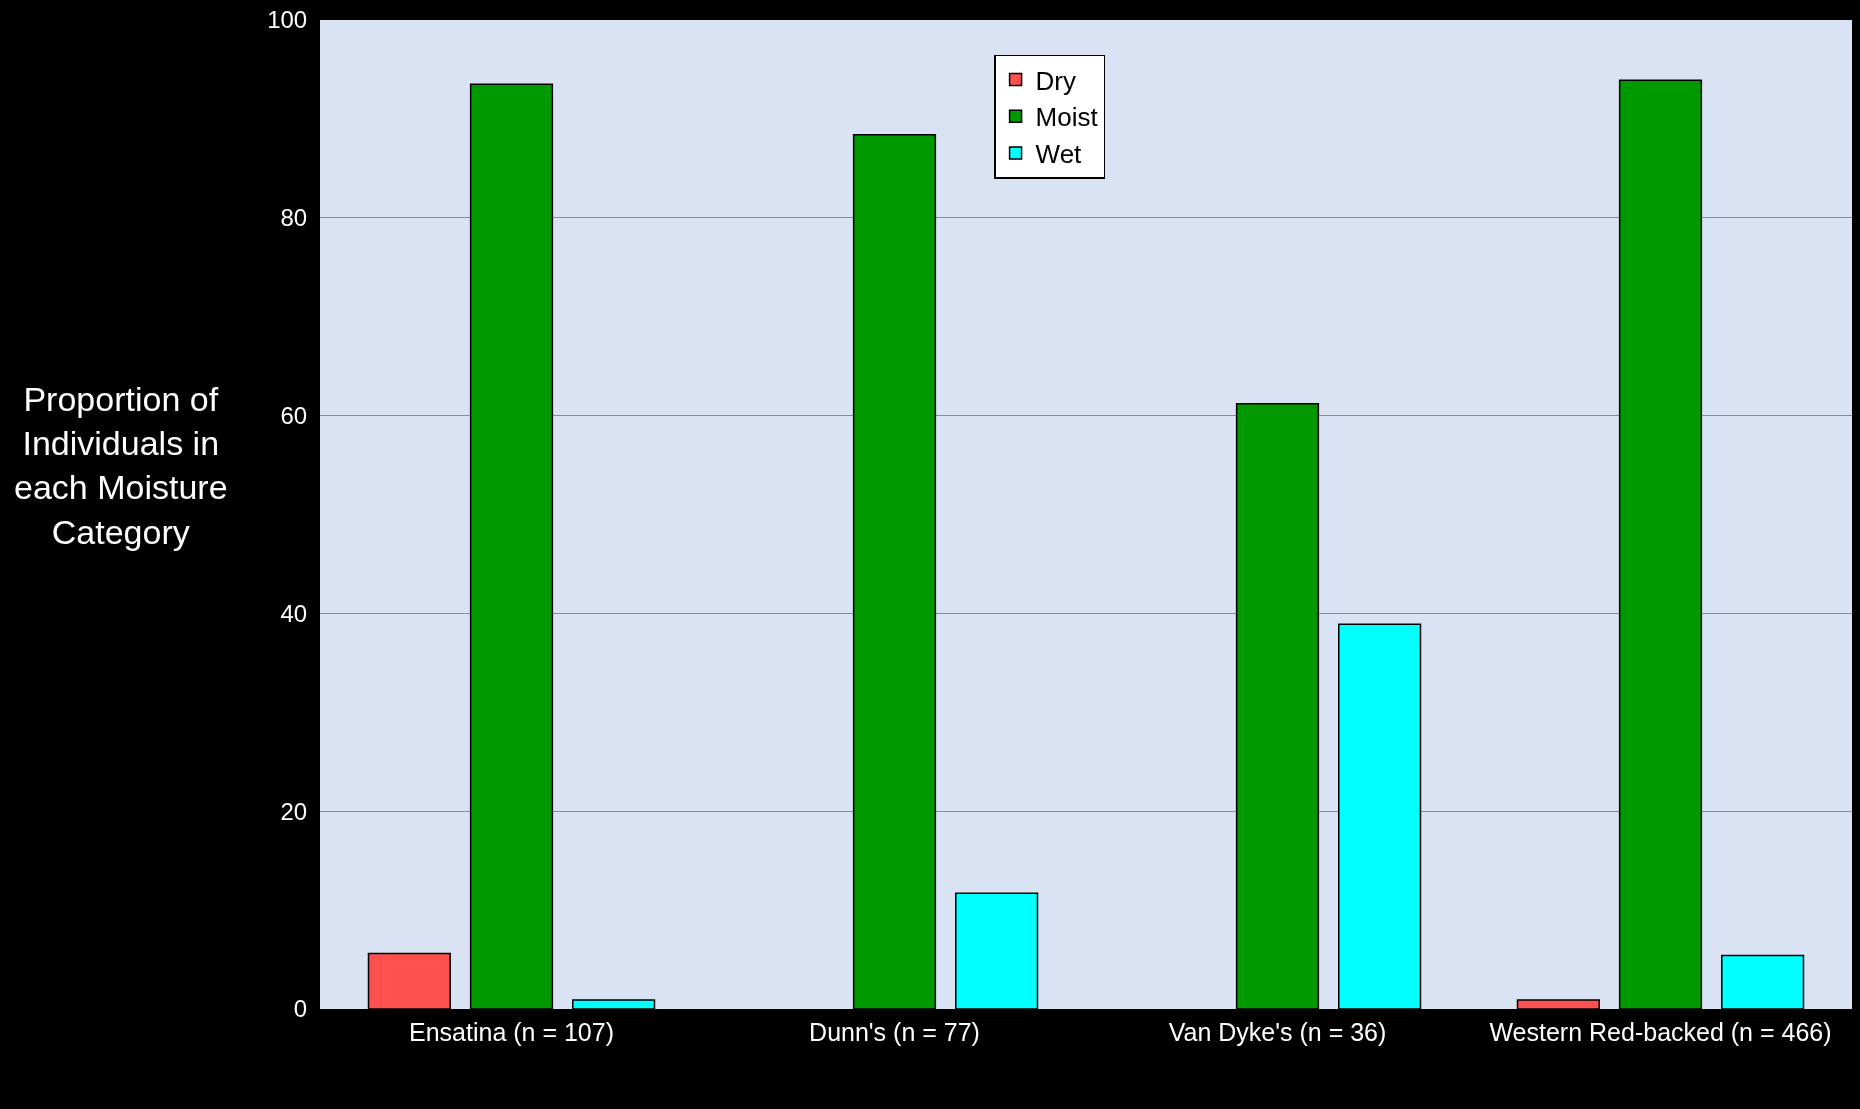 The height and width of the screenshot is (1109, 1860). What do you see at coordinates (1067, 117) in the screenshot?
I see `legend-label: Moist` at bounding box center [1067, 117].